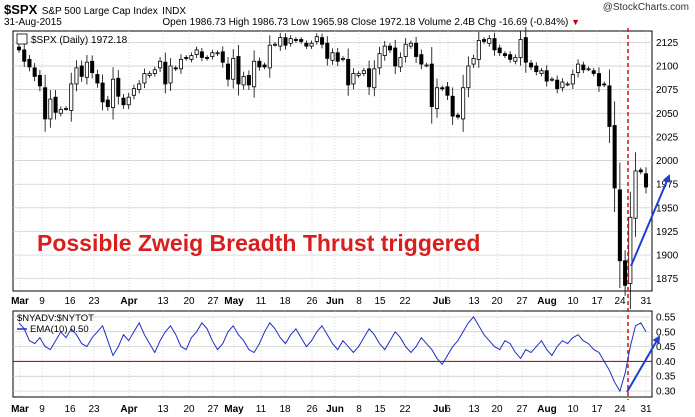 Image resolution: width=695 pixels, height=417 pixels. What do you see at coordinates (643, 364) in the screenshot?
I see `breadth-trend-arrow` at bounding box center [643, 364].